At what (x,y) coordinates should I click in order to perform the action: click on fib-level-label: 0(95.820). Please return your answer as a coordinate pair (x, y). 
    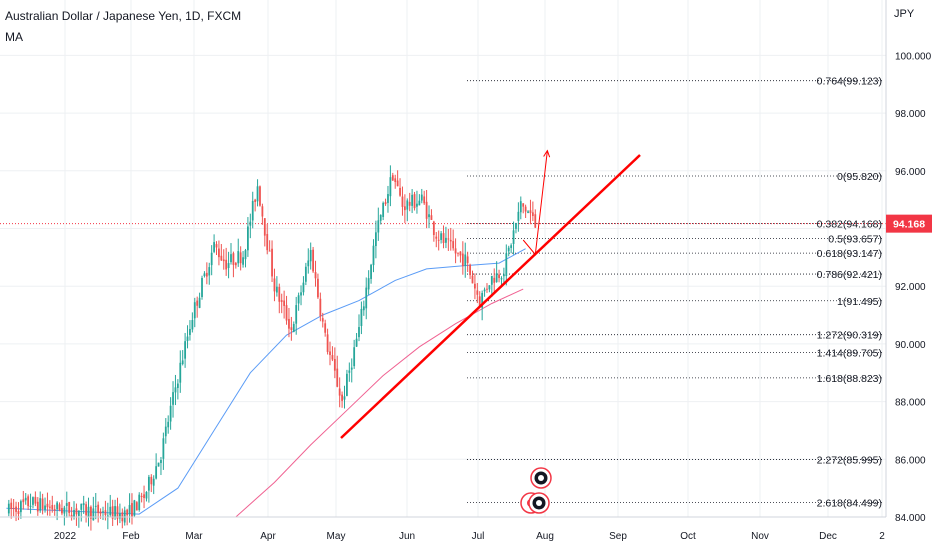
    Looking at the image, I should click on (859, 177).